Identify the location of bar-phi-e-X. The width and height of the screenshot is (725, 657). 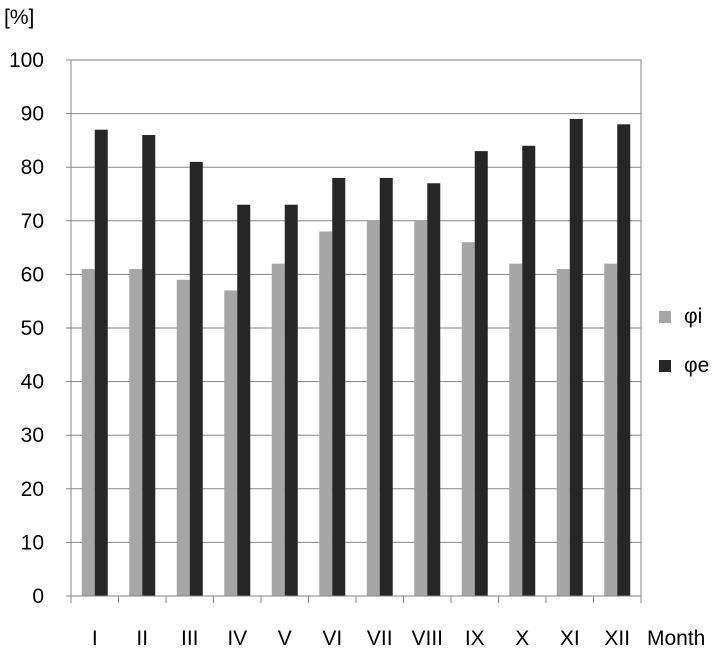
(529, 370).